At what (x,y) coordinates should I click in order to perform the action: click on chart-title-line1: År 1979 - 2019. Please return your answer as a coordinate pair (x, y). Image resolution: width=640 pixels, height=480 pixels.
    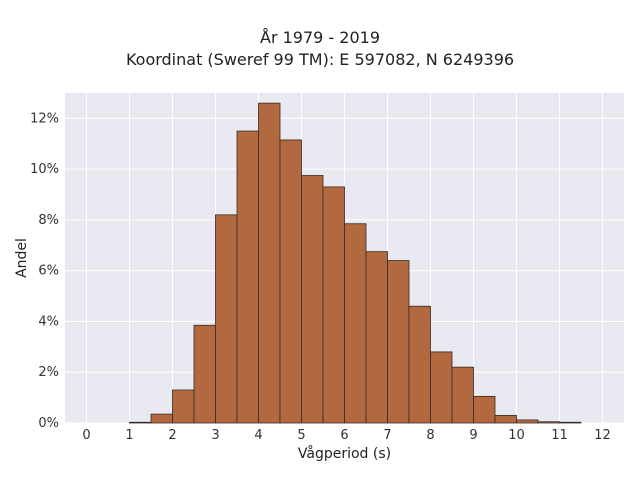
    Looking at the image, I should click on (320, 37).